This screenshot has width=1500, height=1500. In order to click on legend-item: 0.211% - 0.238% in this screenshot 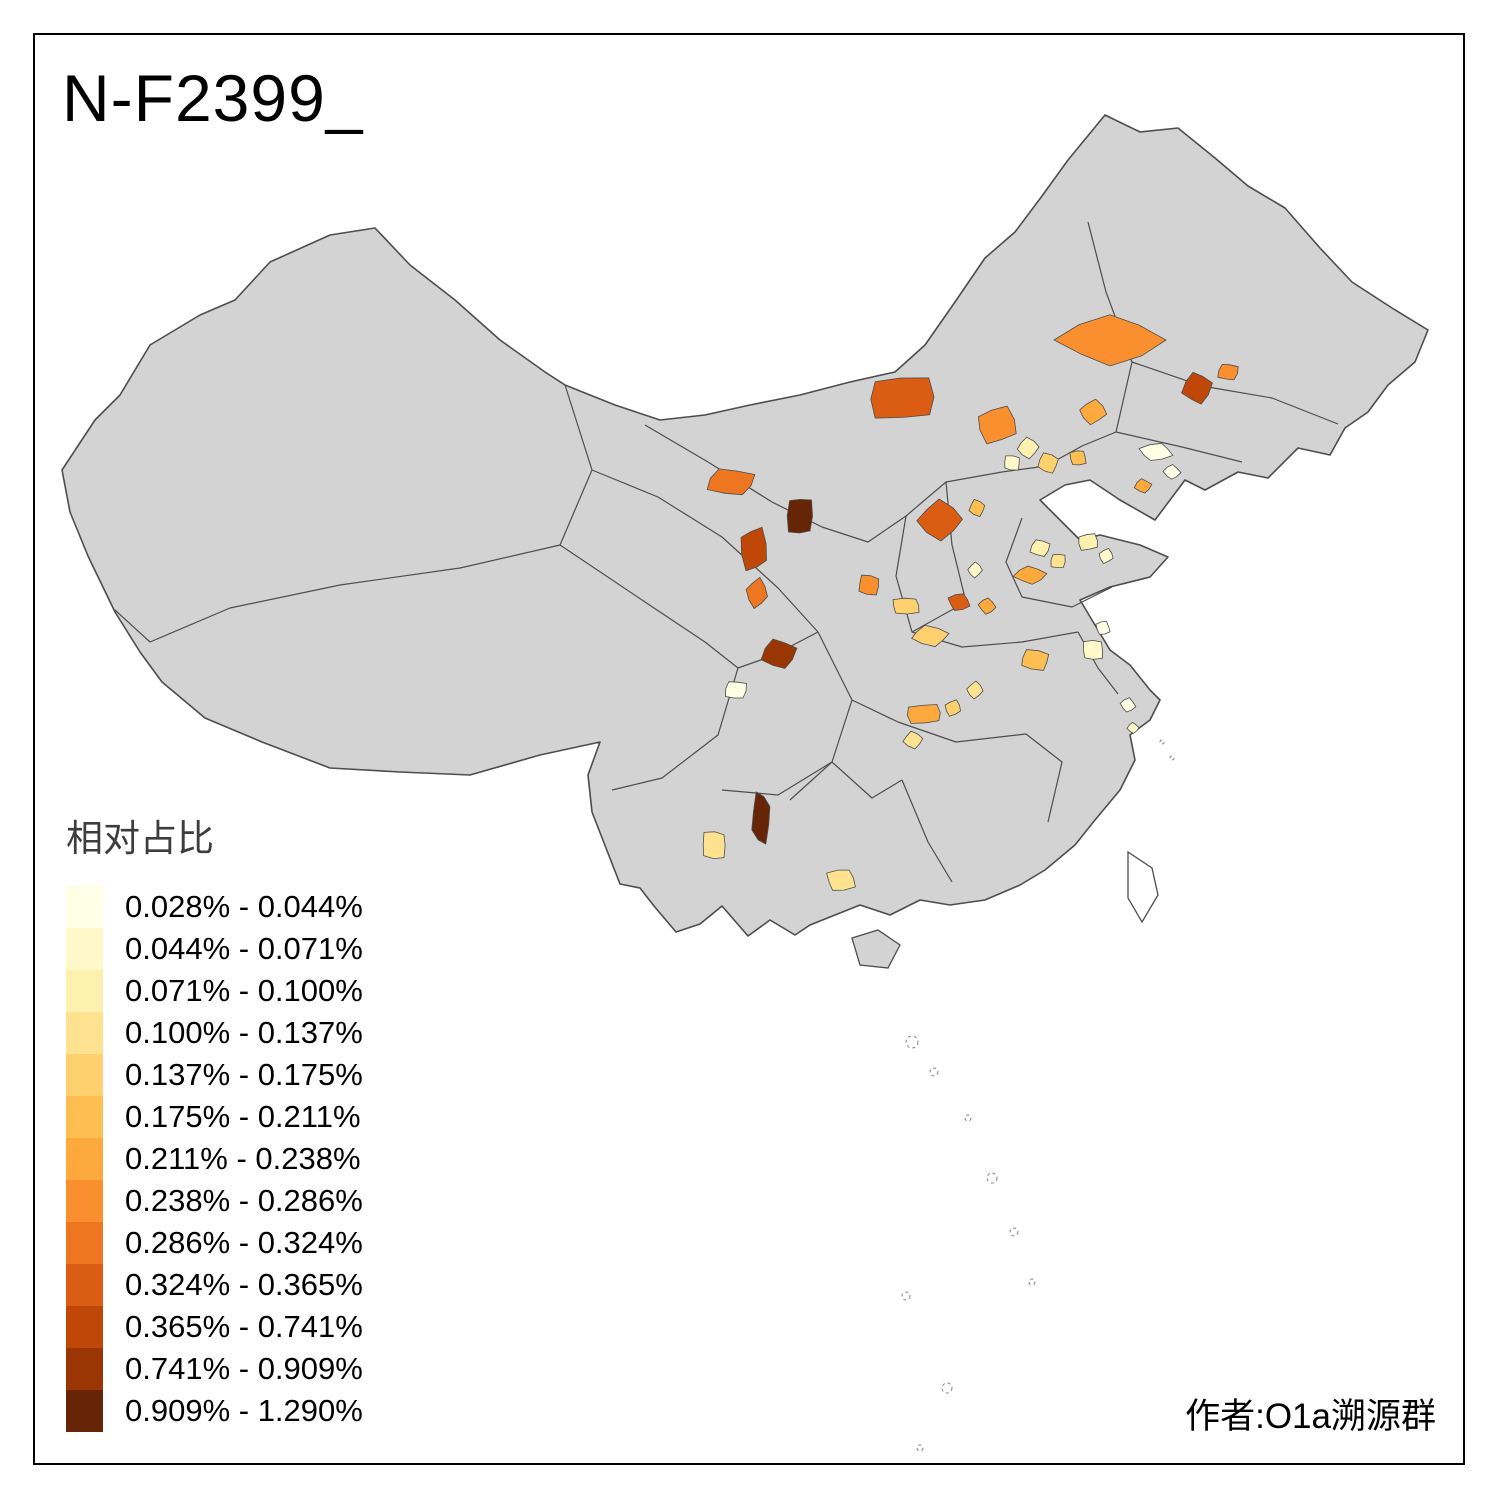, I will do `click(214, 1159)`.